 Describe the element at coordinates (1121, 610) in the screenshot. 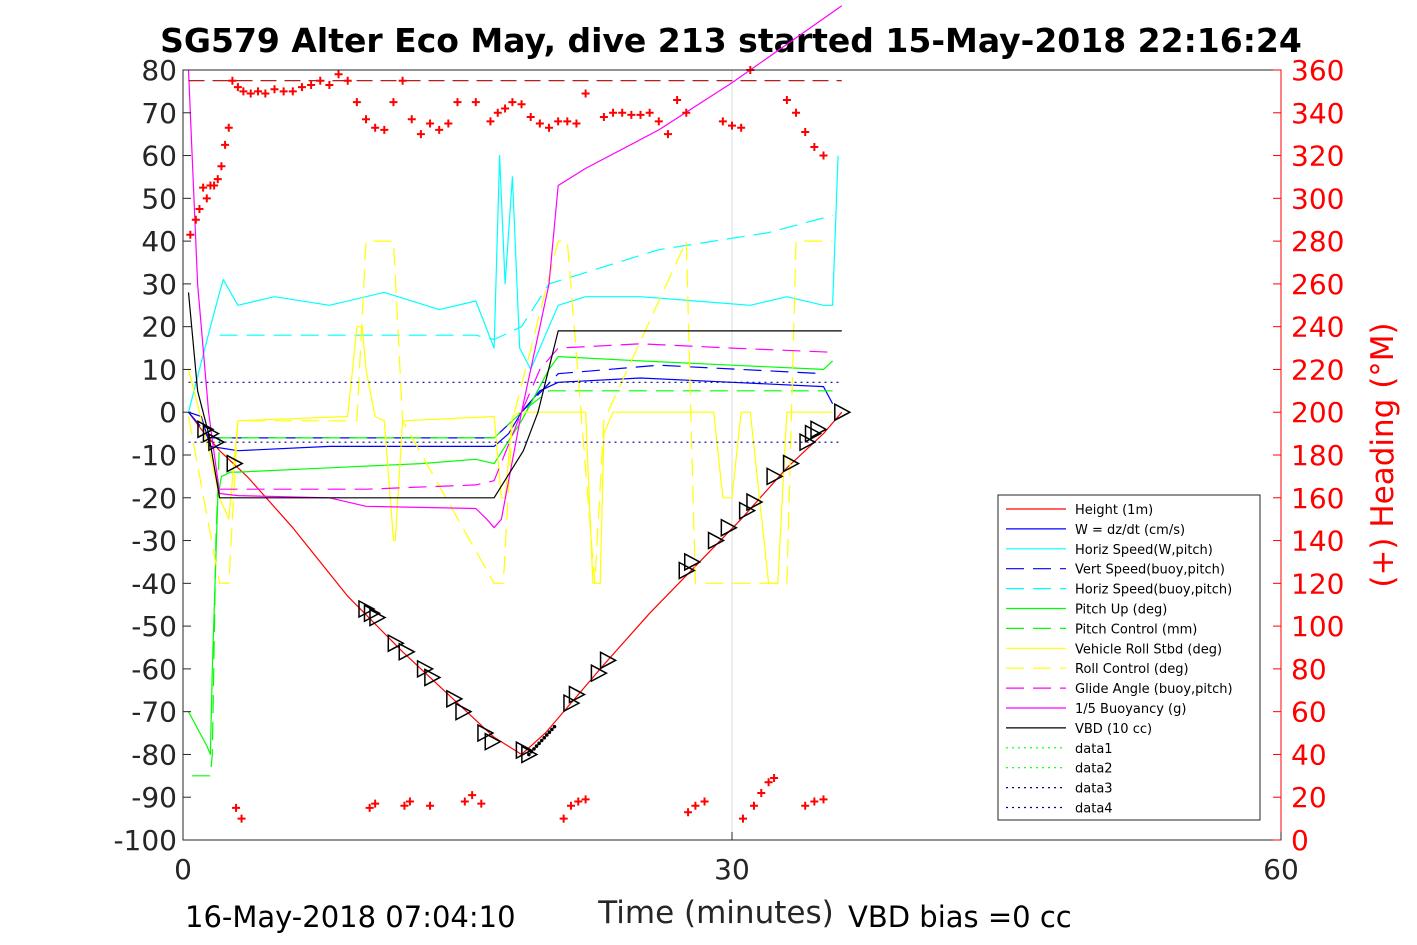

I see `legend-label: Pitch Up (deg)` at that location.